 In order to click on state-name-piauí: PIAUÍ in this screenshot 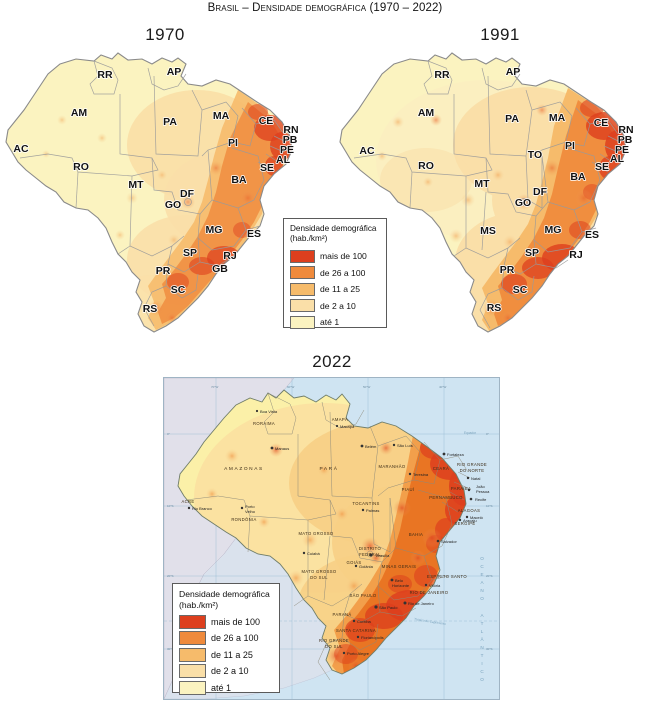, I will do `click(408, 489)`.